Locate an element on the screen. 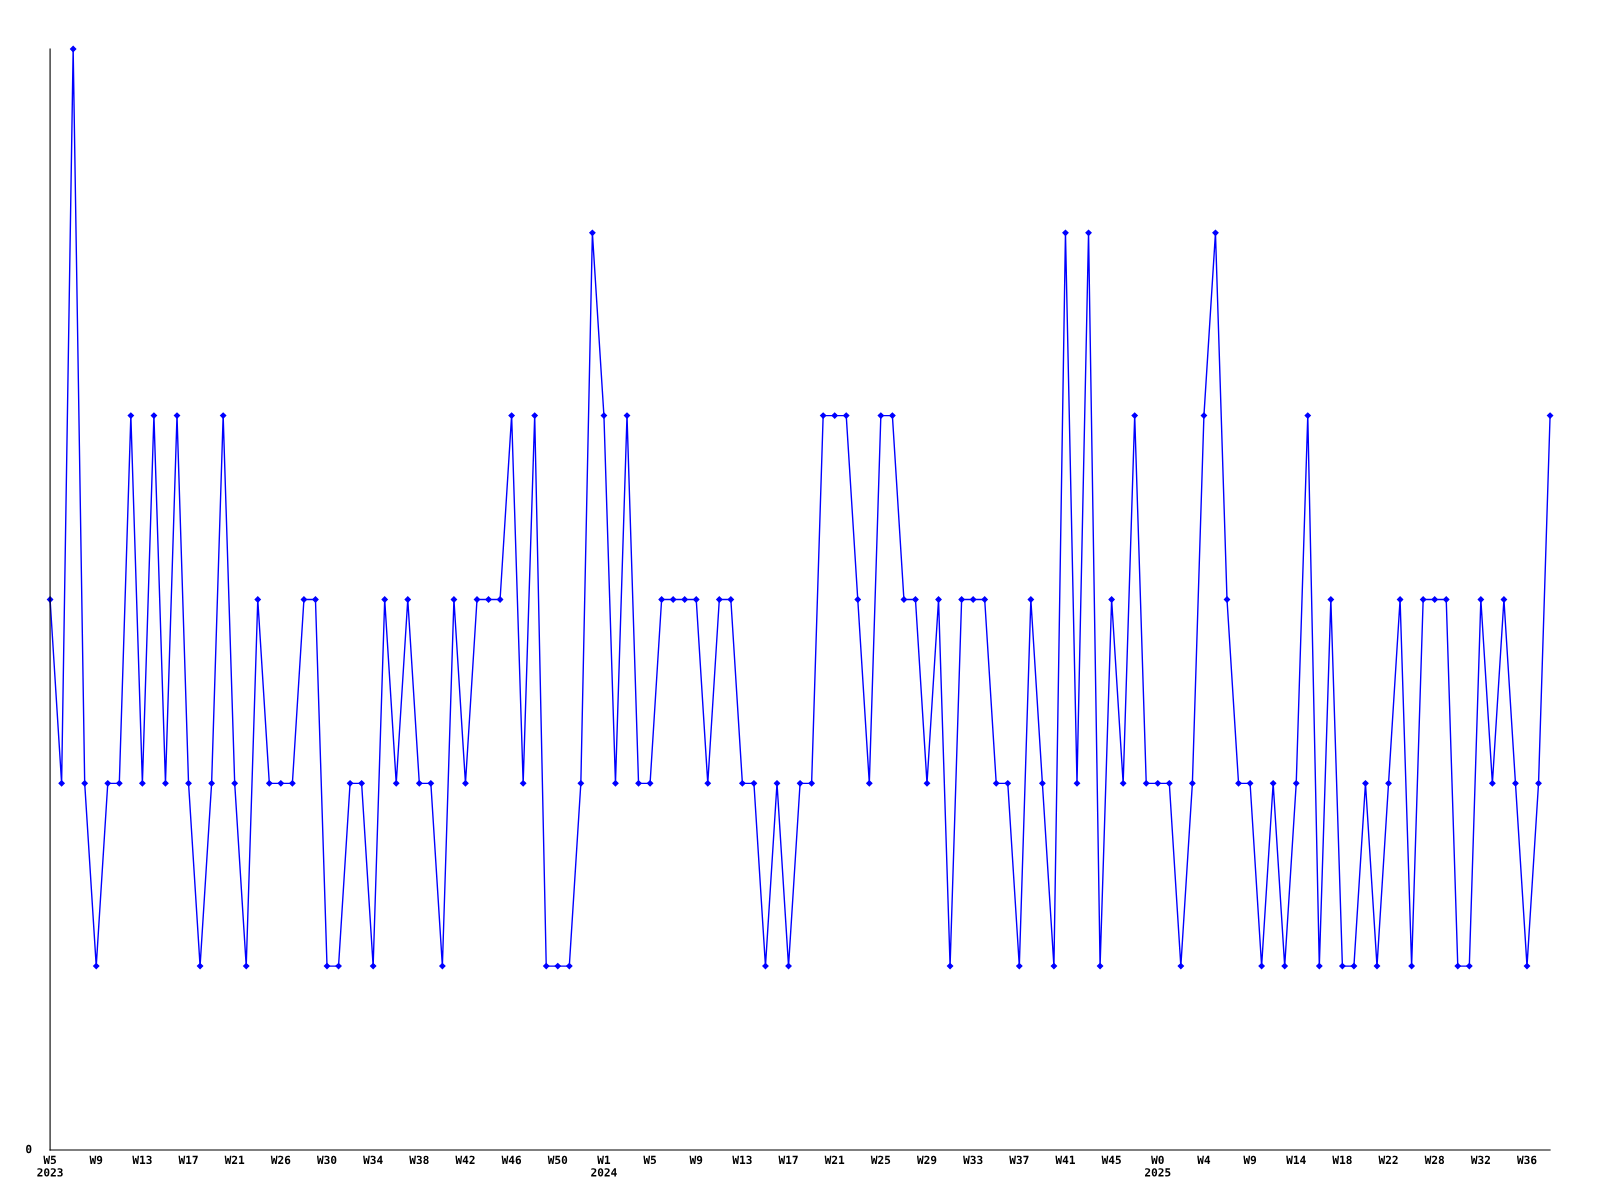 This screenshot has width=1600, height=1200. x-tick-label: W36 is located at coordinates (1526, 1160).